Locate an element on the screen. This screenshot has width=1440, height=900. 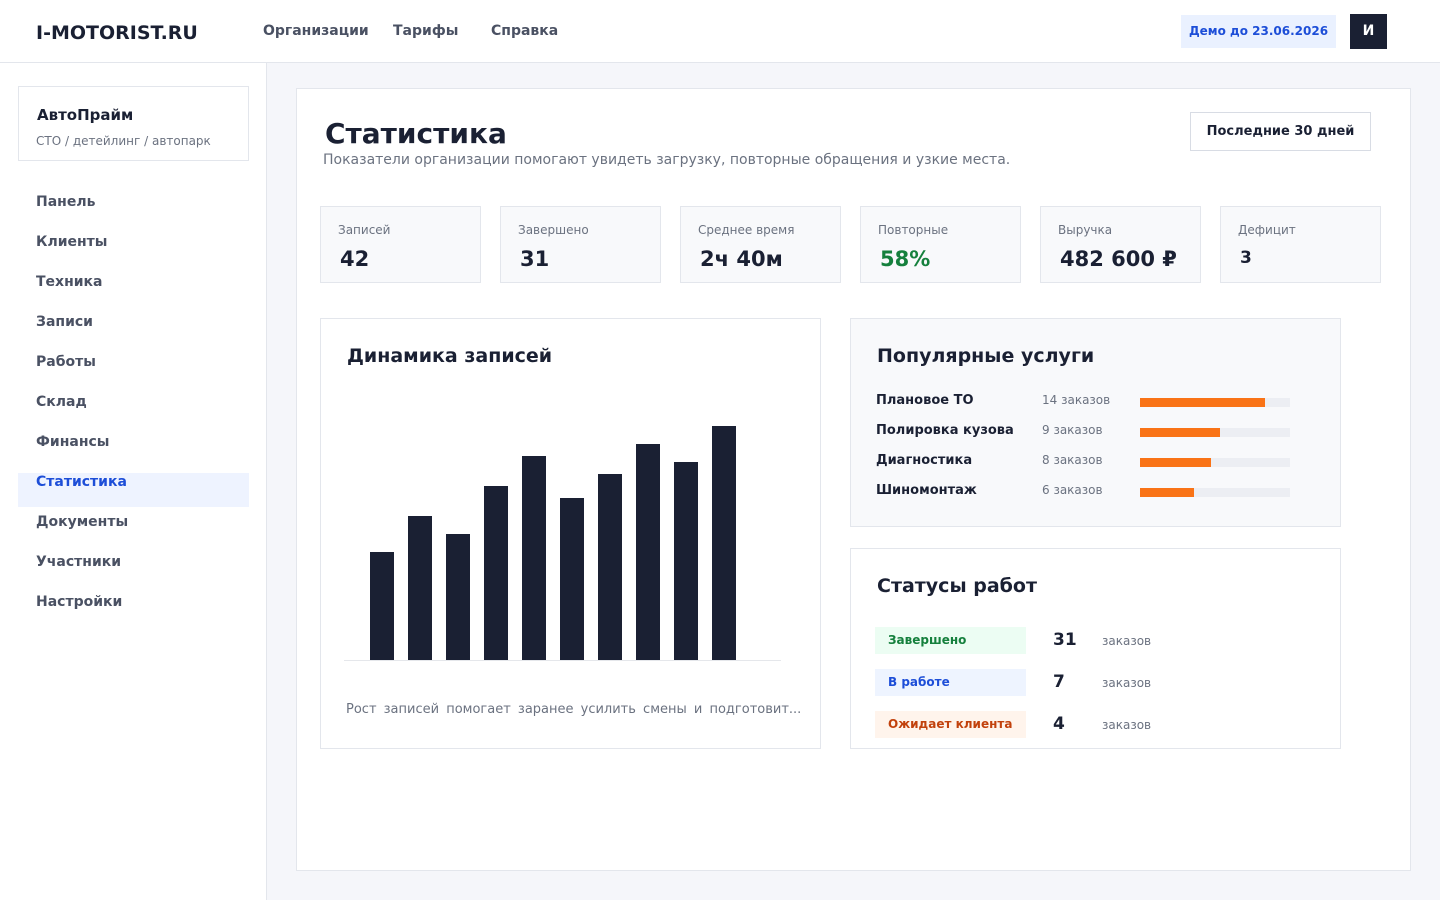
status-count: 7 is located at coordinates (1059, 682).